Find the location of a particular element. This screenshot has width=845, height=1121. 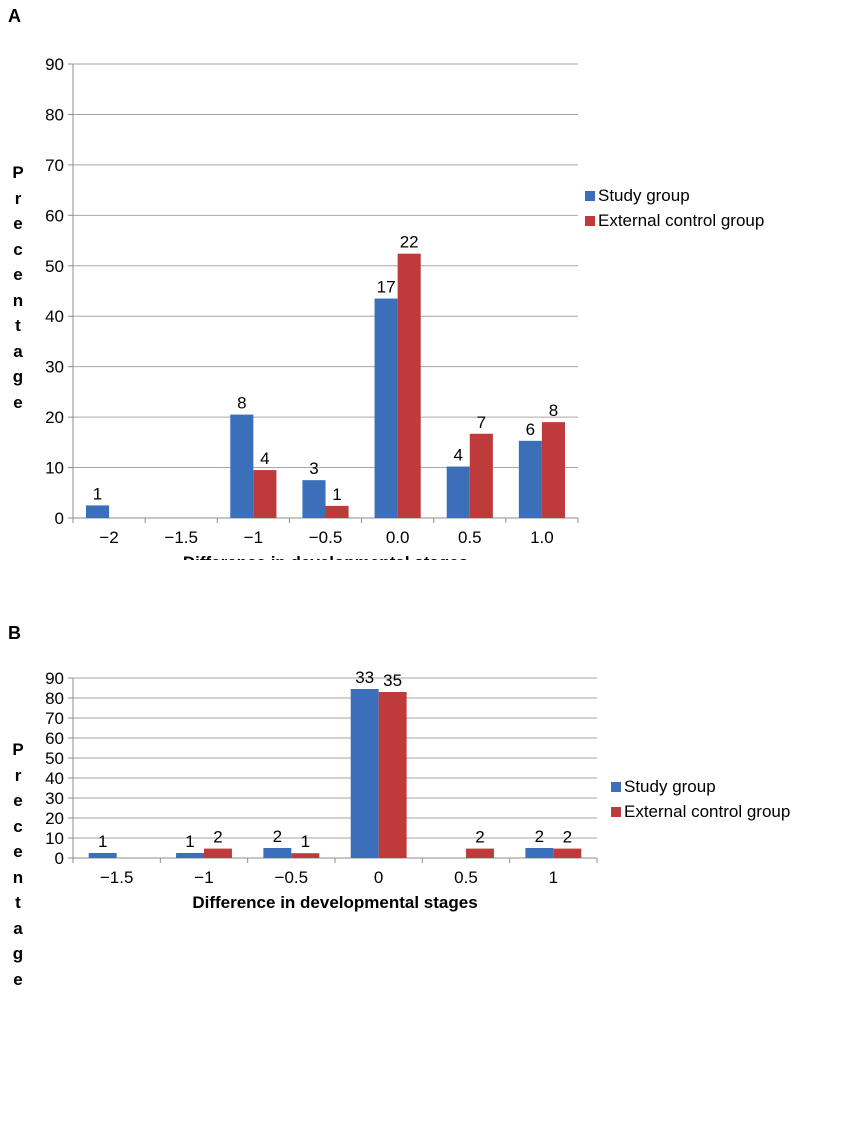

x-tick-label: 0 is located at coordinates (378, 877).